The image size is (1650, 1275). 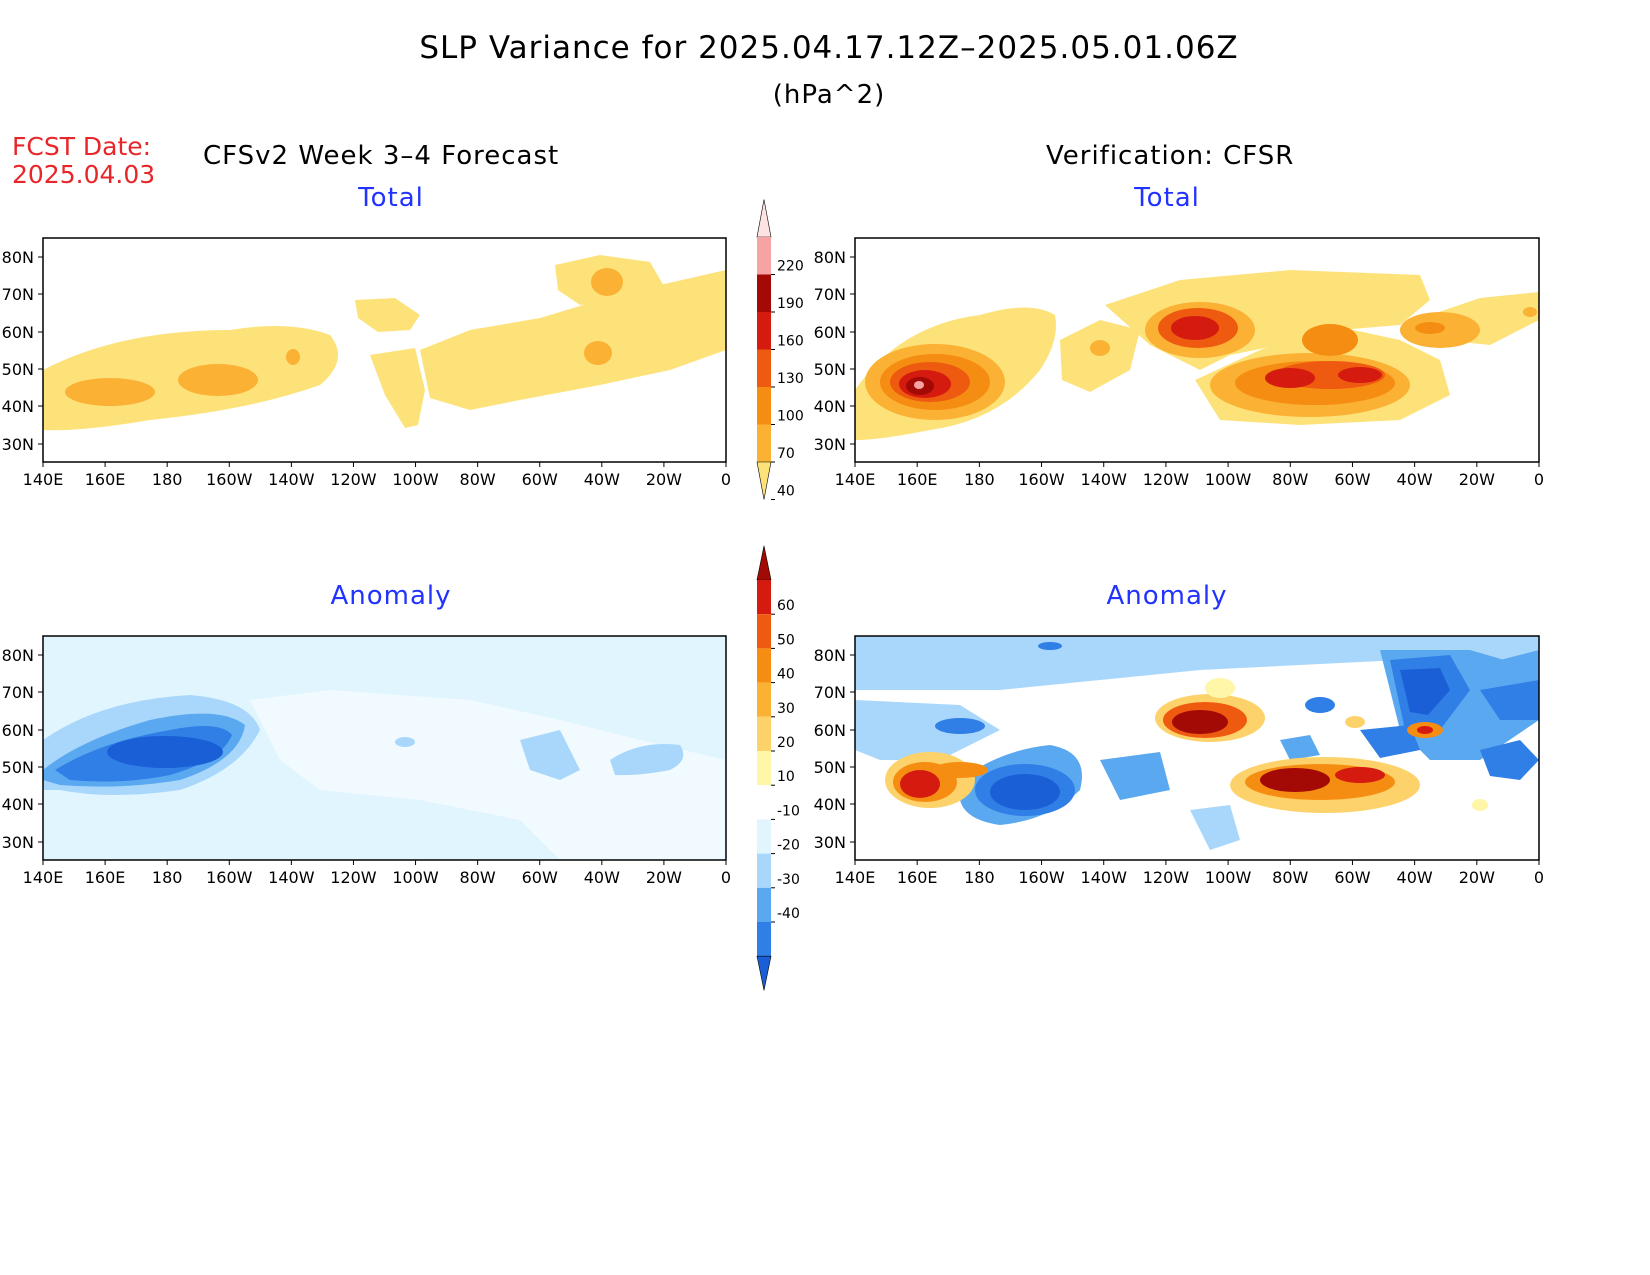 I want to click on total-colorbar-label: 220, so click(x=790, y=267).